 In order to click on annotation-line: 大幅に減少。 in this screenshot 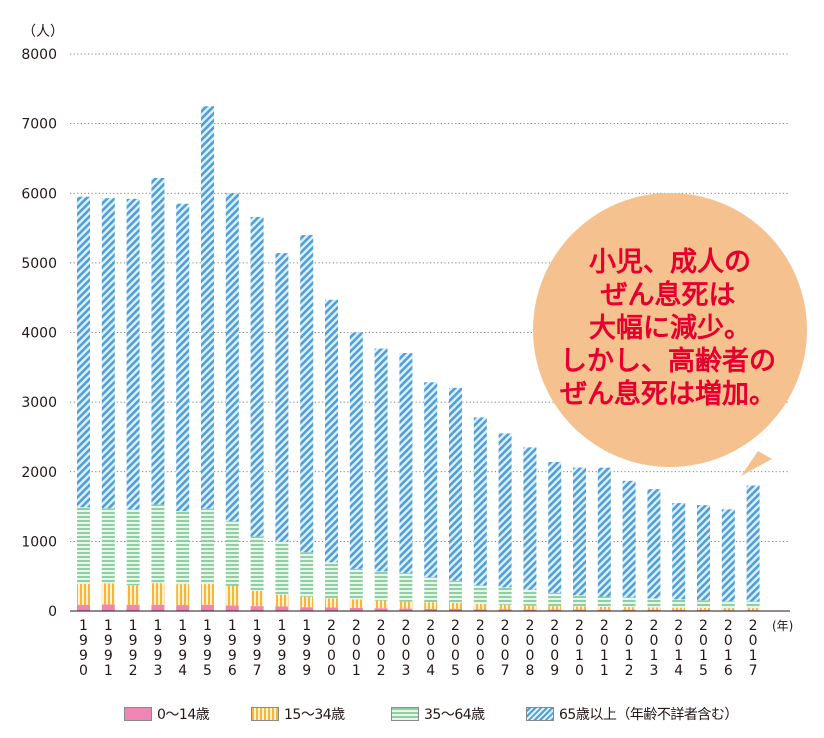, I will do `click(670, 328)`.